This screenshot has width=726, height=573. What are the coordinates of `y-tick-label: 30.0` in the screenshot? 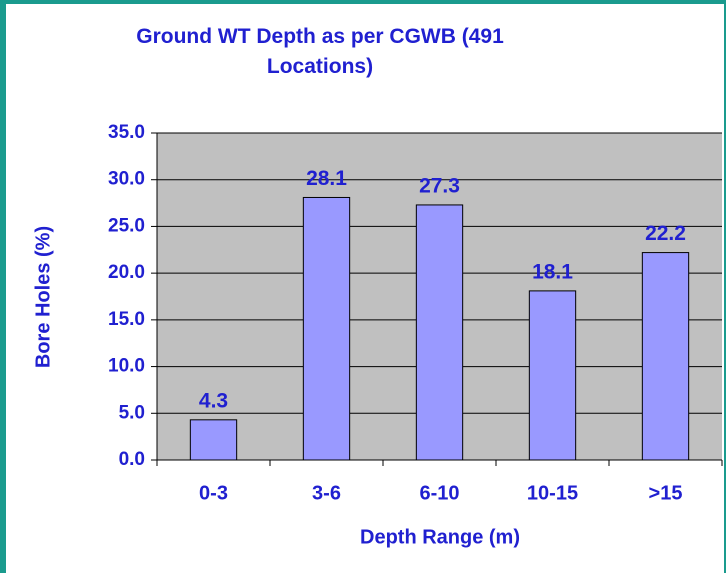 It's located at (126, 179).